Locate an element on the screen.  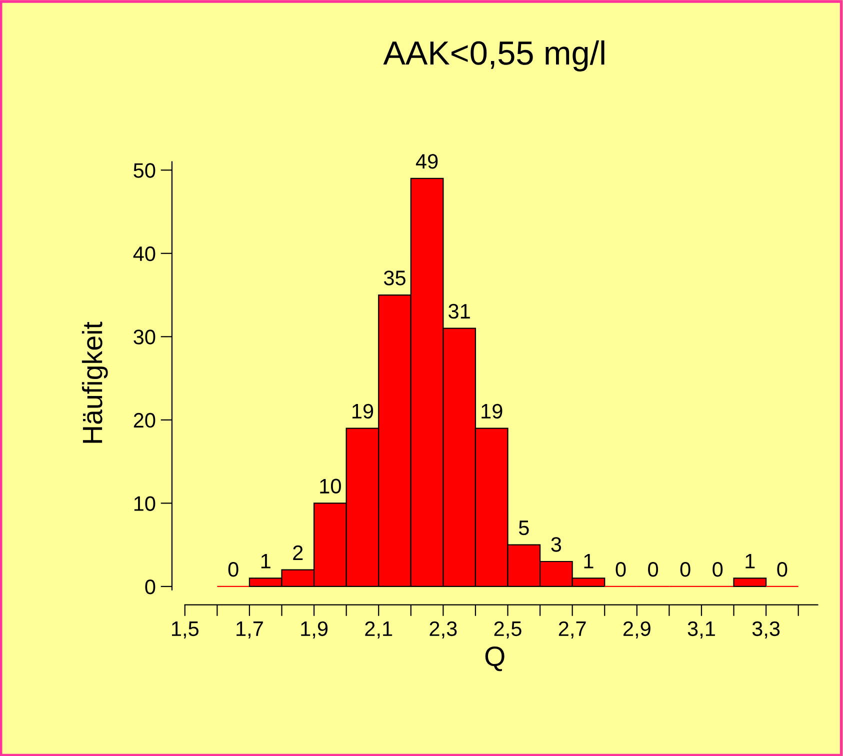
data-label: 49 is located at coordinates (427, 161).